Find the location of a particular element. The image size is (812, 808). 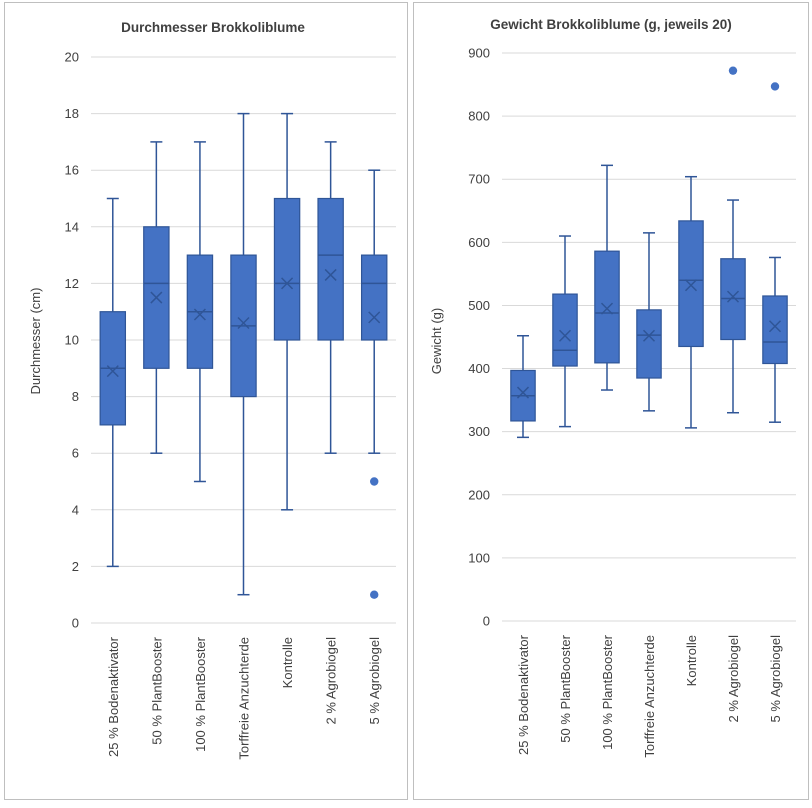

y-tick-label: 500 is located at coordinates (479, 305).